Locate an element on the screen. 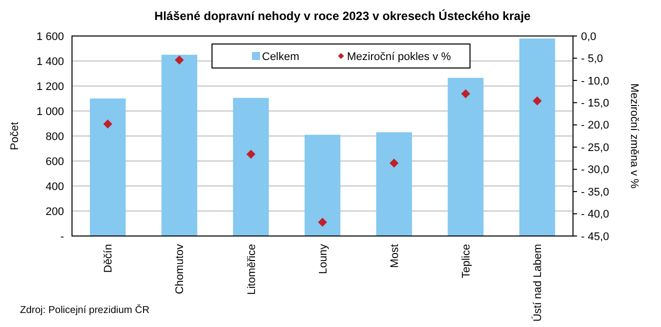 The image size is (661, 327). y-tick-label: - is located at coordinates (62, 236).